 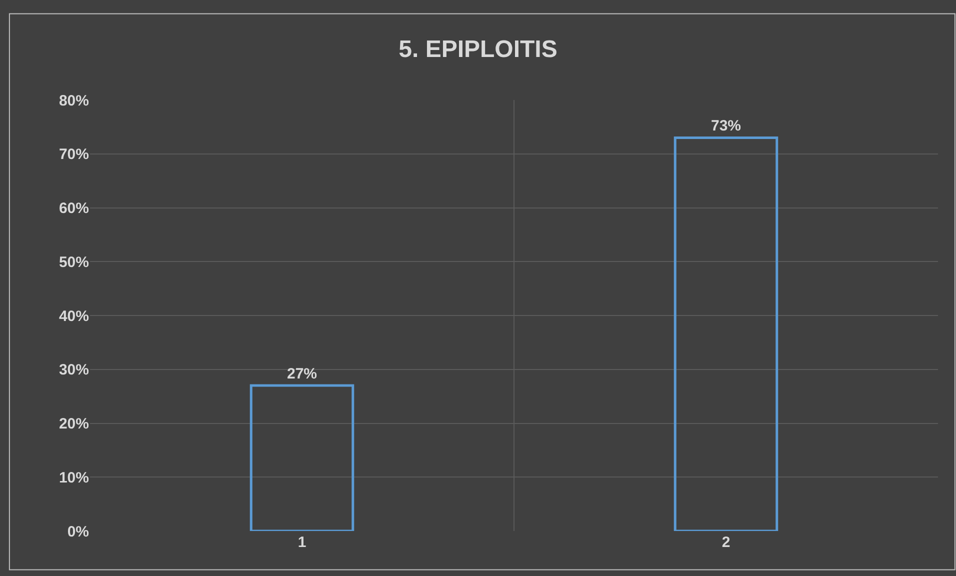 I want to click on y-tick-label: 40%, so click(x=73, y=316).